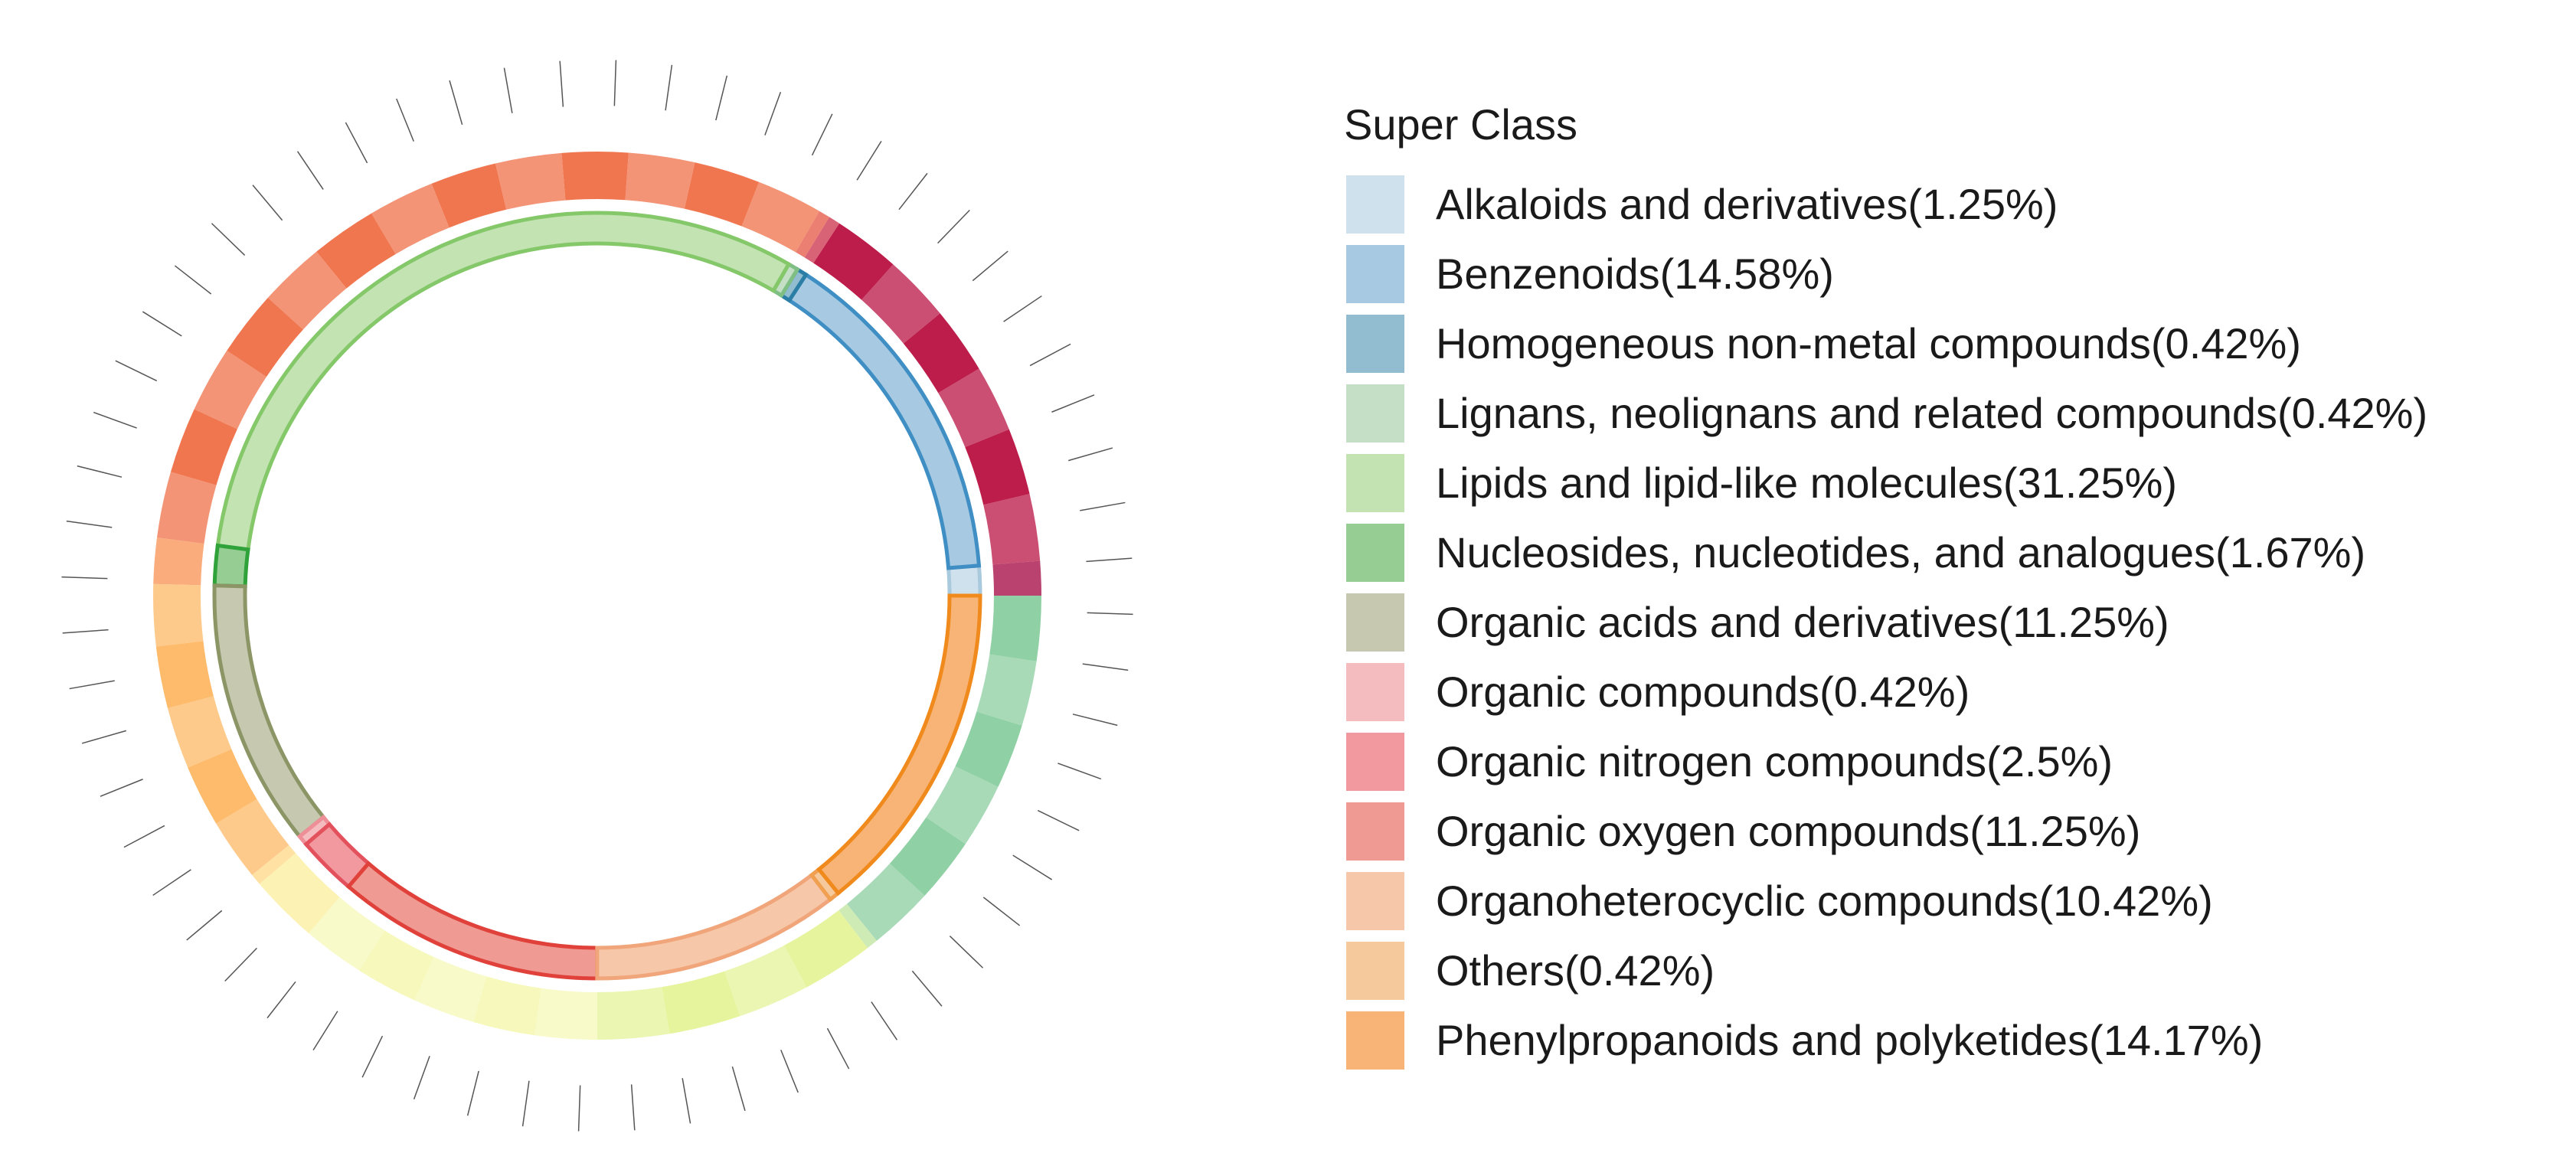 The image size is (2576, 1153). Describe the element at coordinates (1635, 274) in the screenshot. I see `legend-label: Benzenoids(14.58%)` at that location.